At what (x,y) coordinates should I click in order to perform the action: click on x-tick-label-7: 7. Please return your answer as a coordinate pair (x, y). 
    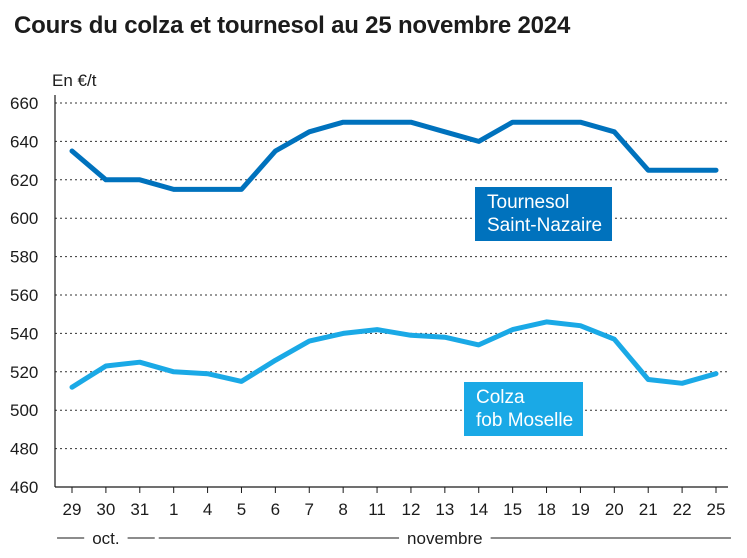
    Looking at the image, I should click on (309, 509).